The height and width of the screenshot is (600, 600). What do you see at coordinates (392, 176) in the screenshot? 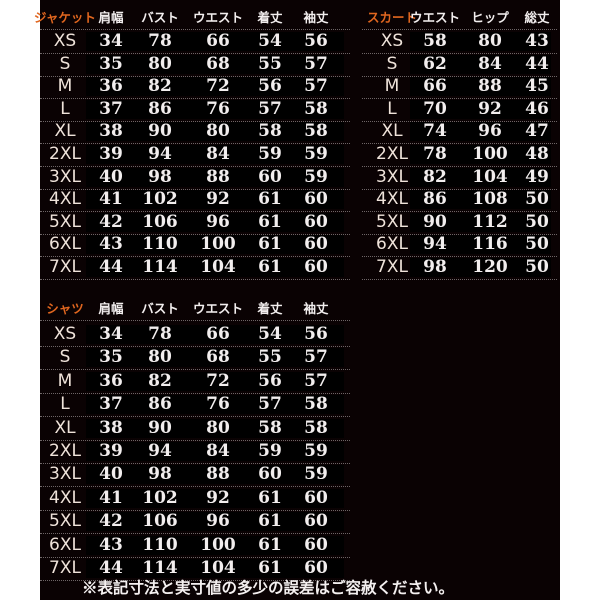
I see `size-label: 3XL` at bounding box center [392, 176].